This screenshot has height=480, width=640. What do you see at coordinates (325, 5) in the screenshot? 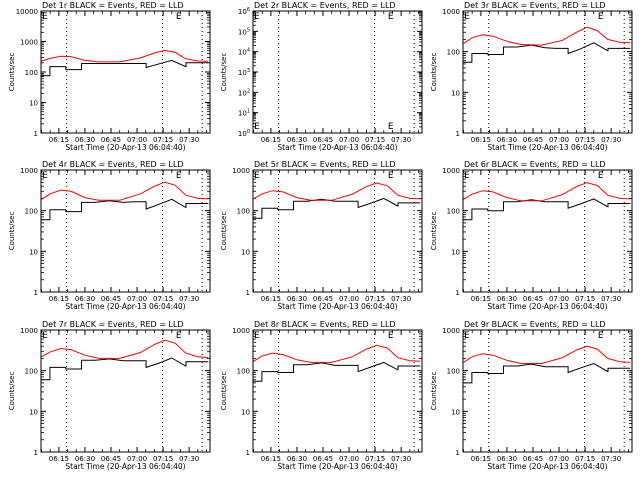
I see `plot-title: Det 2r BLACK = Events, RED = LLD` at bounding box center [325, 5].